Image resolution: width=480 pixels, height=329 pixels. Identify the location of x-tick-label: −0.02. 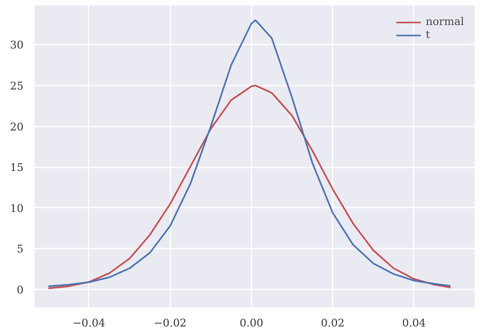
(170, 322).